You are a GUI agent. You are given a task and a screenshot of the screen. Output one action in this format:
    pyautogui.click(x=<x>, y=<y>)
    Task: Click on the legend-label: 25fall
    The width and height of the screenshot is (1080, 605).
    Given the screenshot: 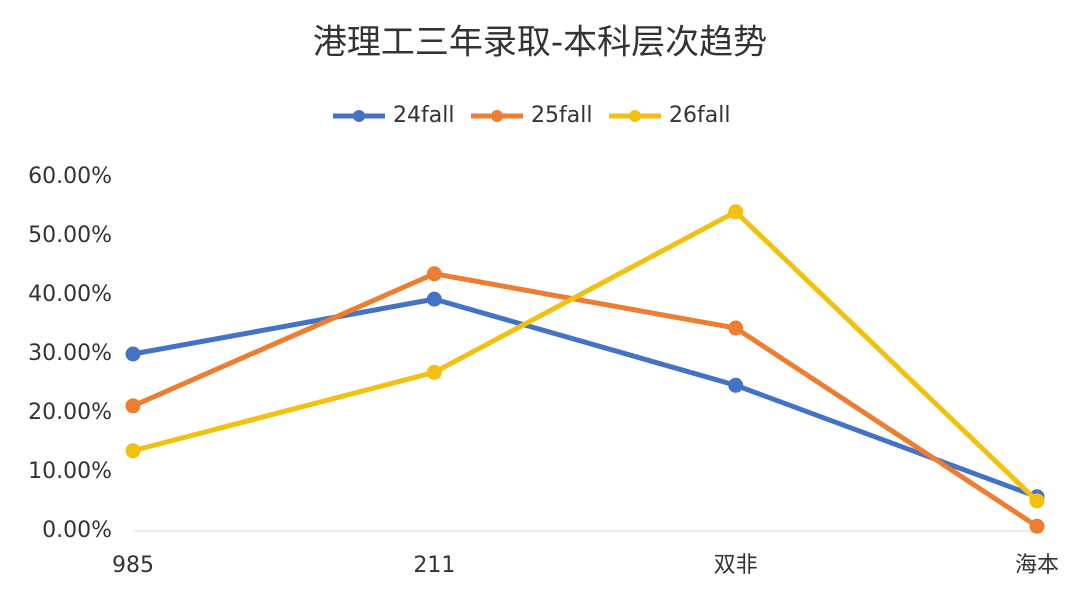 What is the action you would take?
    pyautogui.click(x=561, y=115)
    